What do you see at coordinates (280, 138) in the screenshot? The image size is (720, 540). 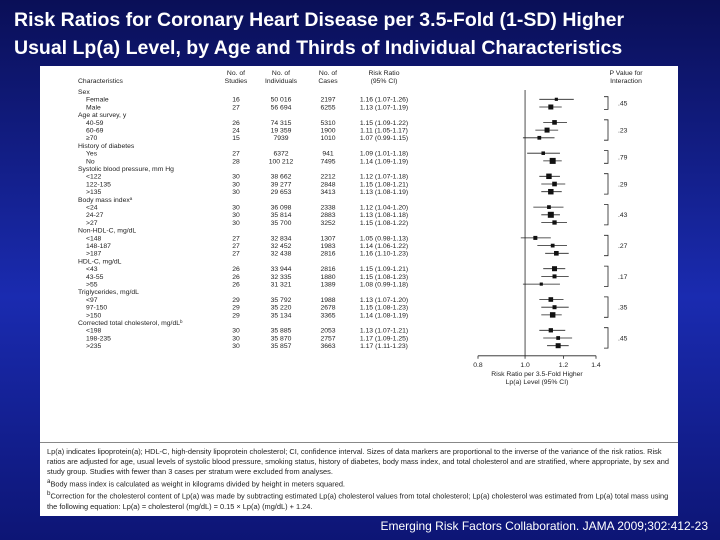 I see `row-individuals: 7939` at bounding box center [280, 138].